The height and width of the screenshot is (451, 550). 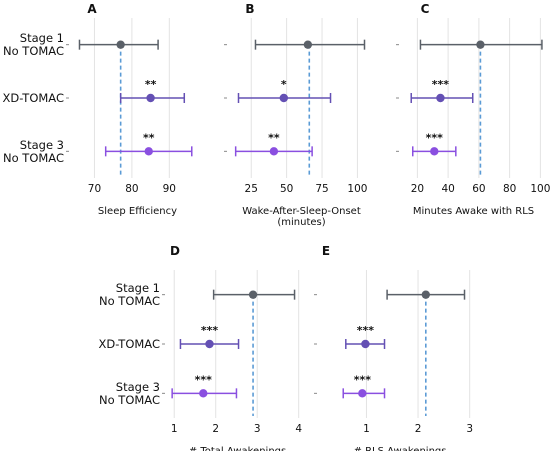 I want to click on panel-label: C, so click(x=425, y=9).